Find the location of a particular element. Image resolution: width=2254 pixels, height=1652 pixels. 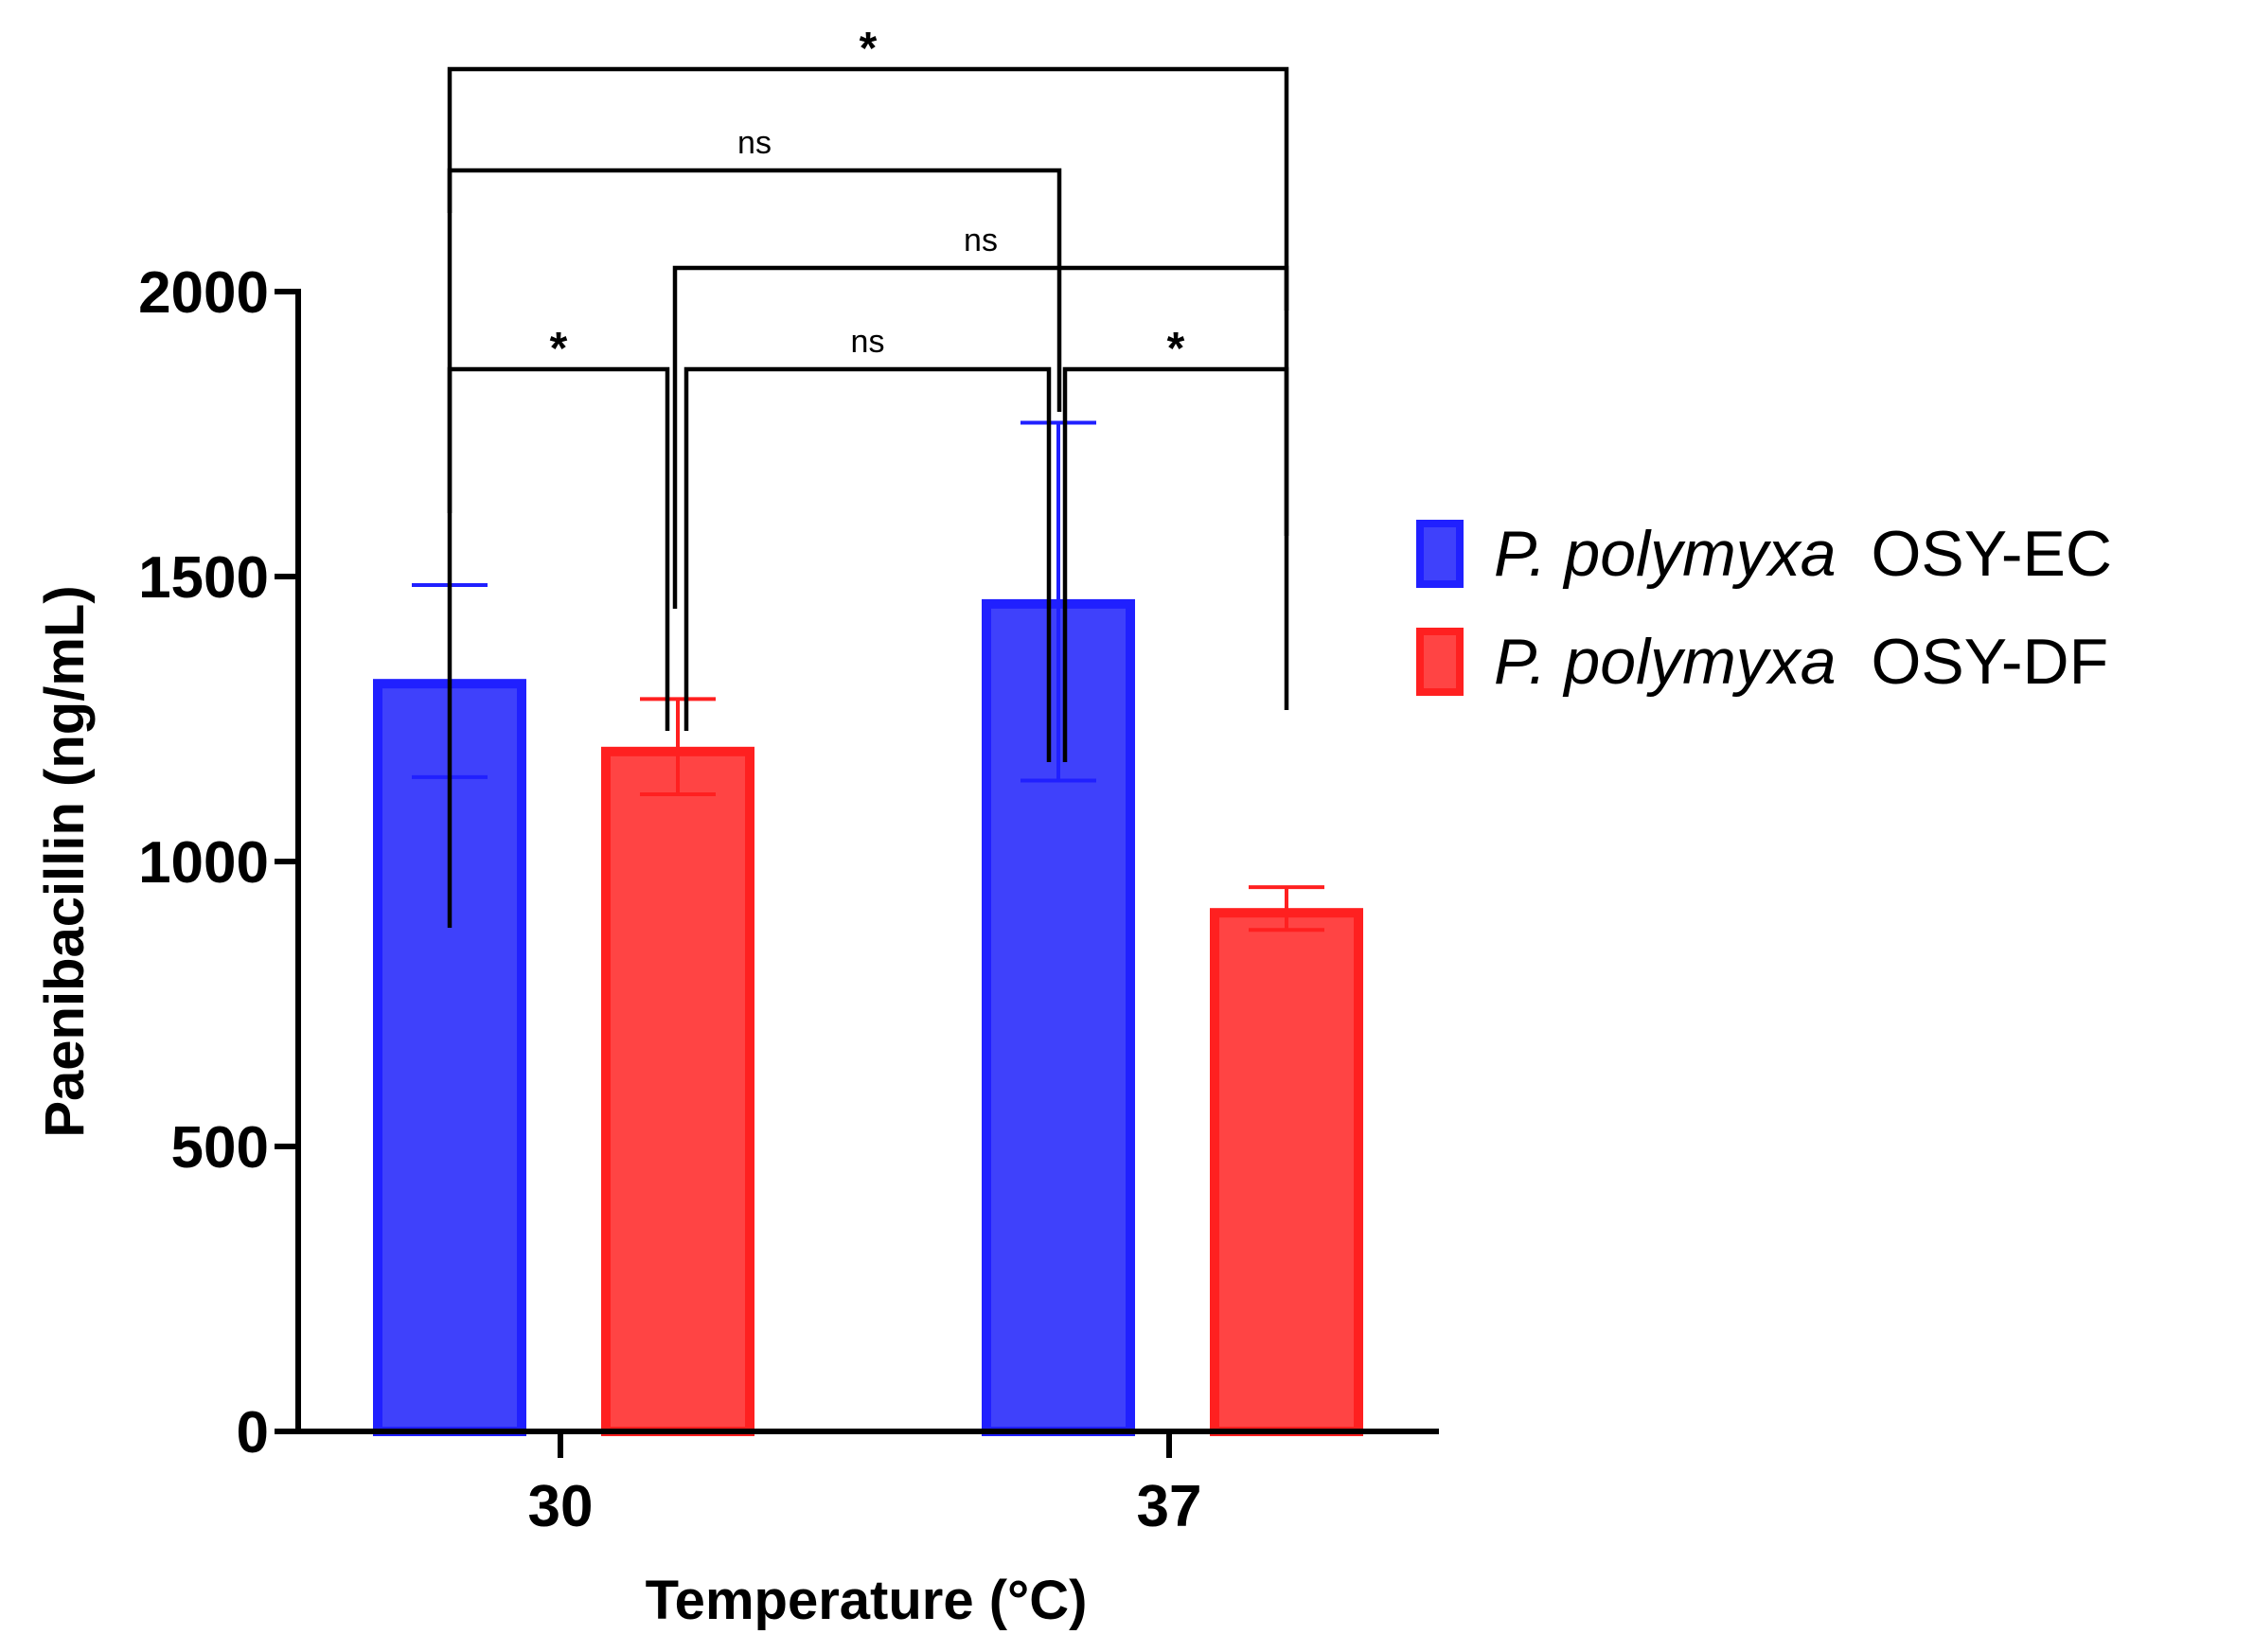

x-ticks: 30 37 is located at coordinates (865, 1485).